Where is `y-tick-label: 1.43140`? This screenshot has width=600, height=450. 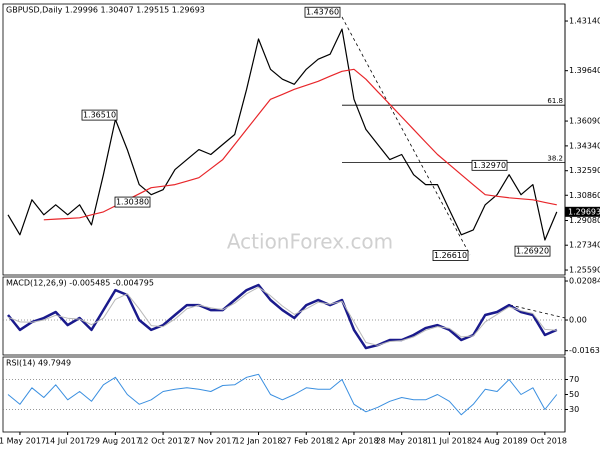
y-tick-label: 1.43140 is located at coordinates (584, 21).